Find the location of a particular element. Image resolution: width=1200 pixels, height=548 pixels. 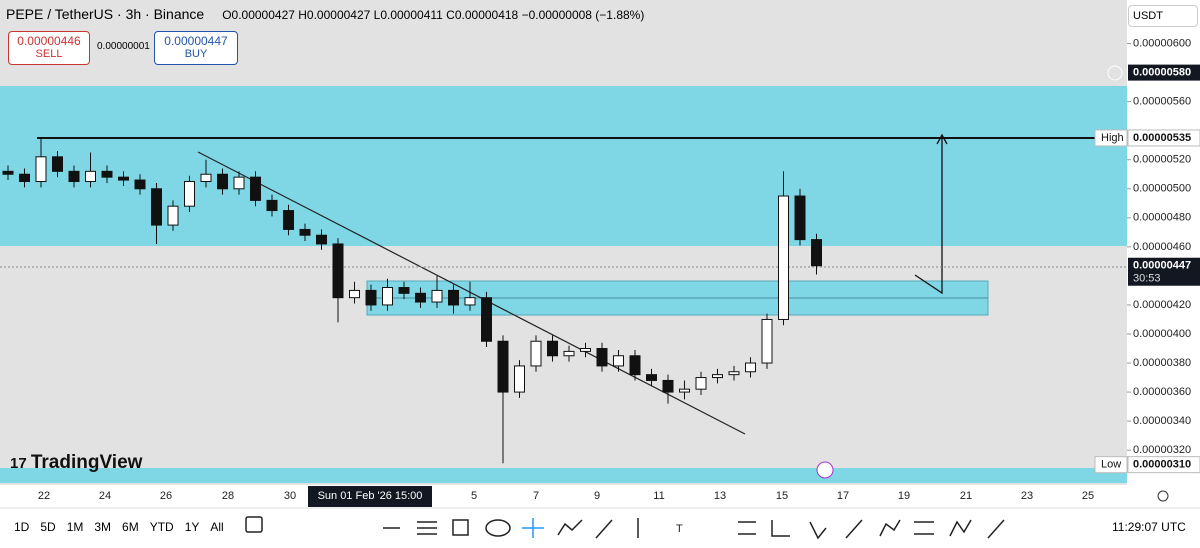

price-axis-bg is located at coordinates (1163, 242).